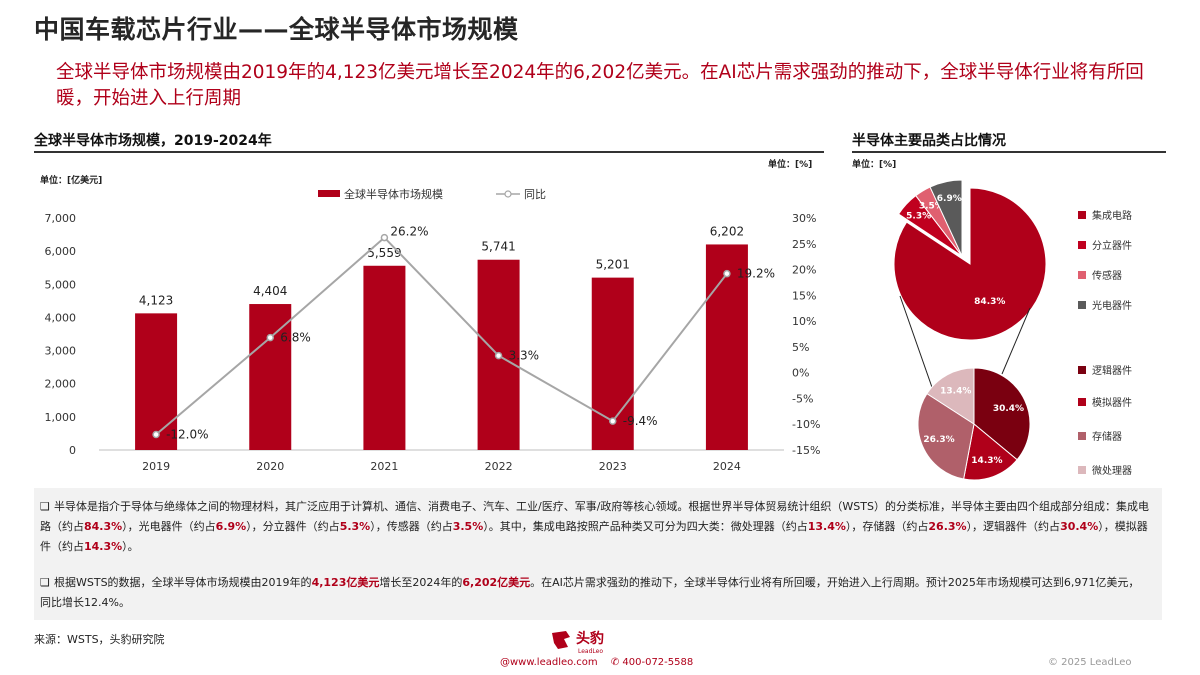 This screenshot has width=1200, height=675. I want to click on yoy-value-label: 26.2%, so click(409, 232).